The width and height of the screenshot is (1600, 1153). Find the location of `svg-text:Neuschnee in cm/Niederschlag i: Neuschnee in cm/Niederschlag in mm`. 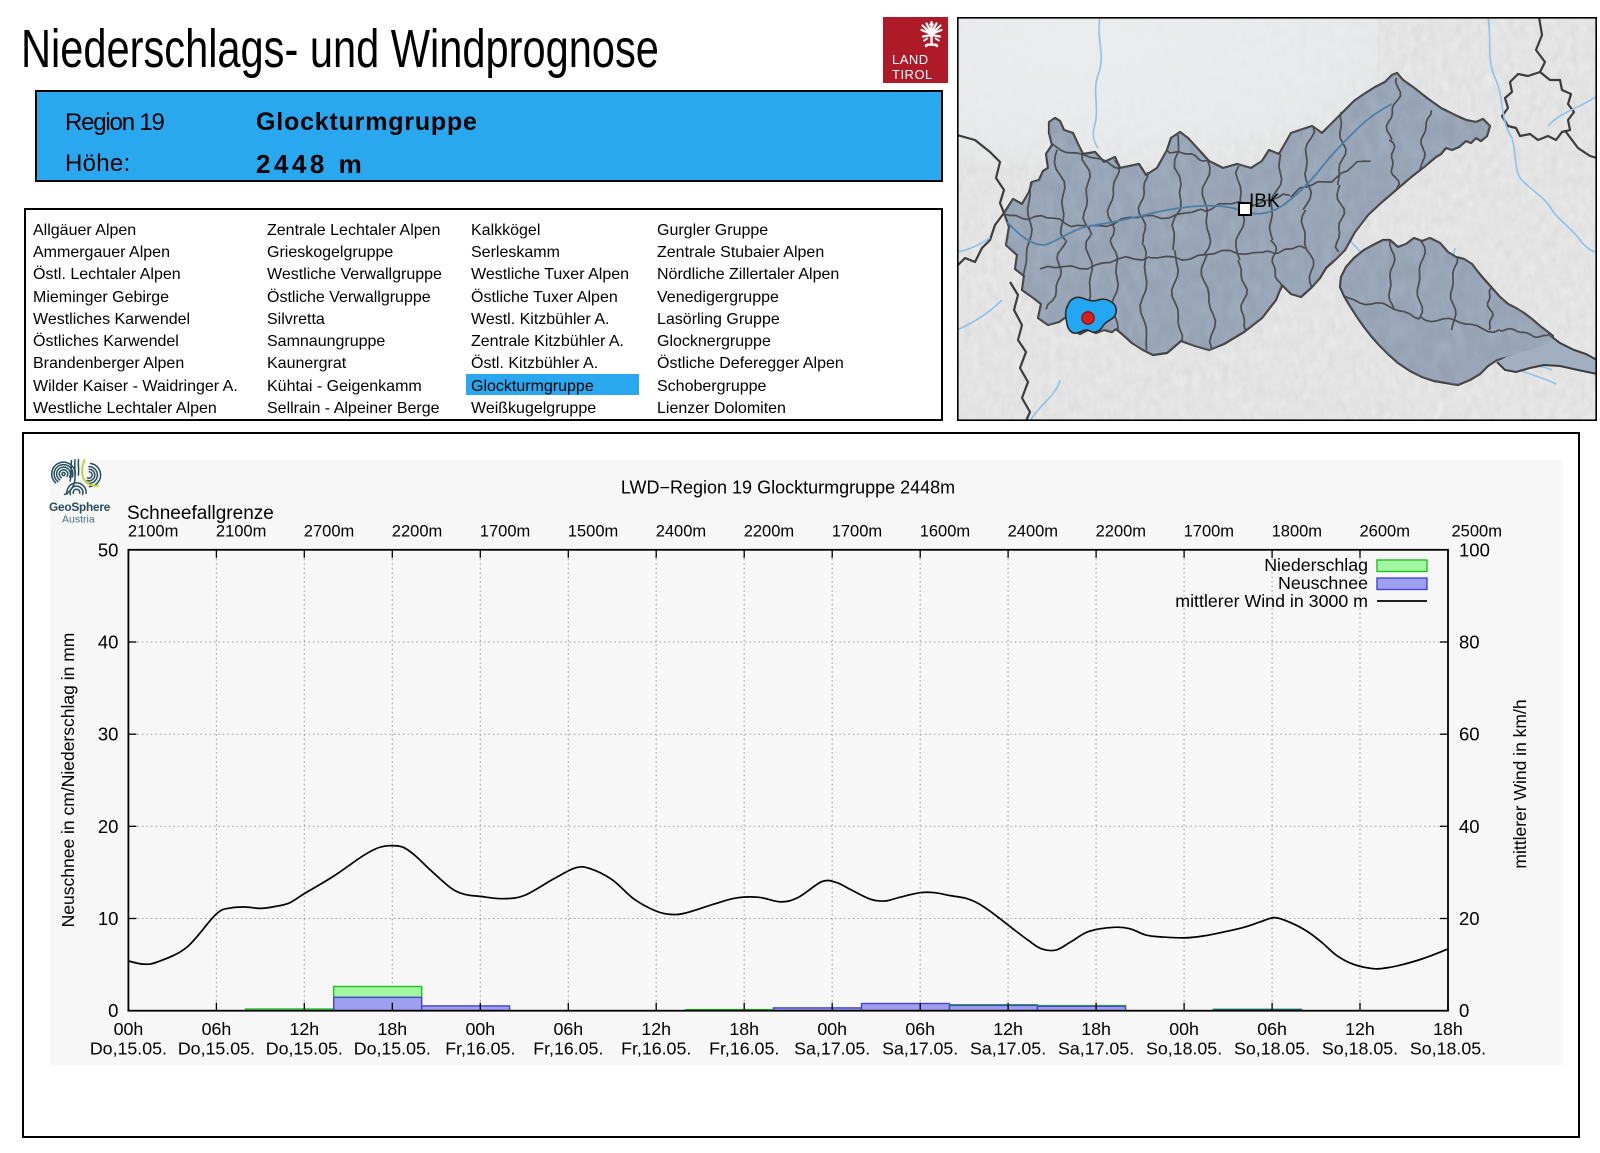

svg-text:Neuschnee in cm/Niederschlag i: Neuschnee in cm/Niederschlag in mm is located at coordinates (68, 780).